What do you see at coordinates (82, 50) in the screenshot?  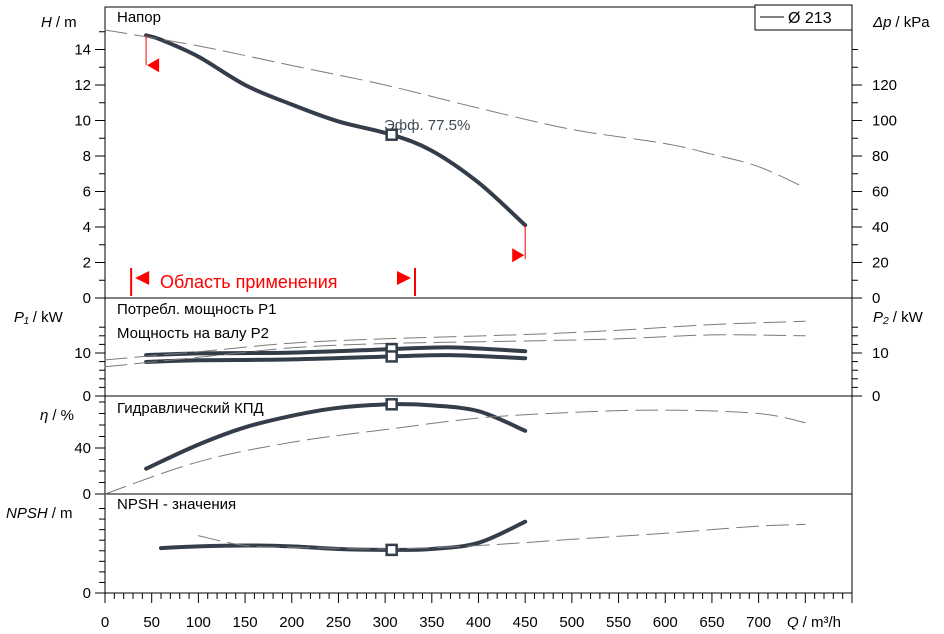 I see `y-left-tick-label: 14` at bounding box center [82, 50].